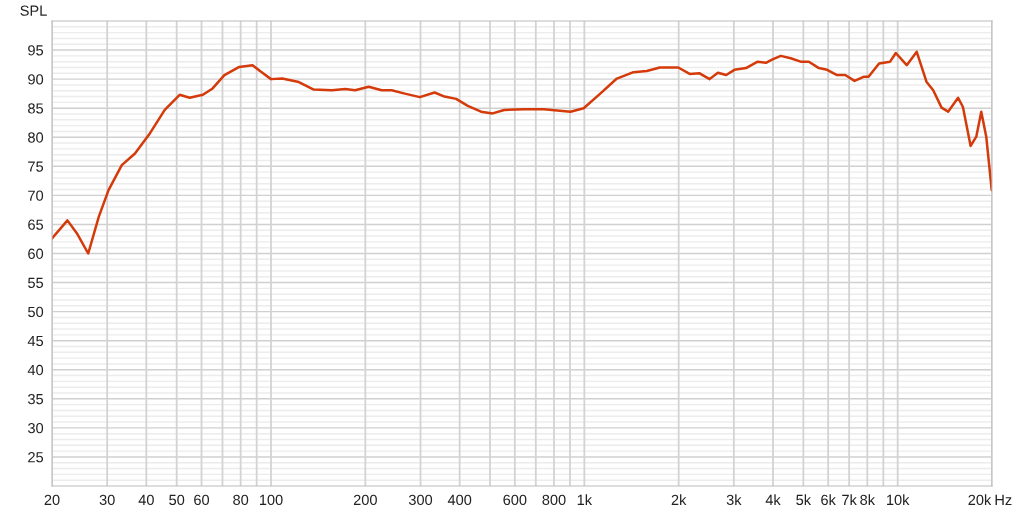 This screenshot has height=511, width=1024. Describe the element at coordinates (734, 500) in the screenshot. I see `x-tick-label: 3k` at that location.